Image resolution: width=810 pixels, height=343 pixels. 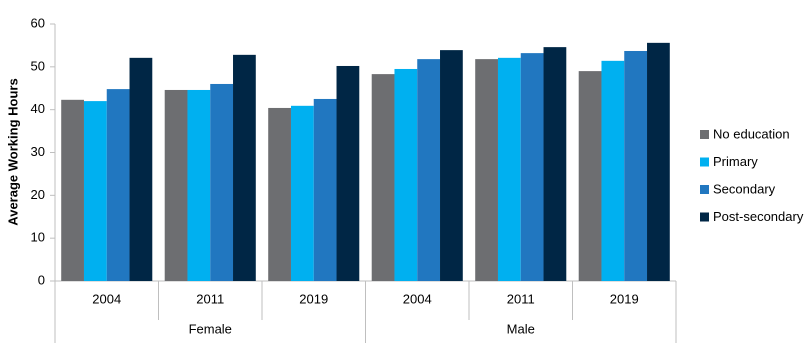 I want to click on y-tick-label: 0, so click(x=41, y=279).